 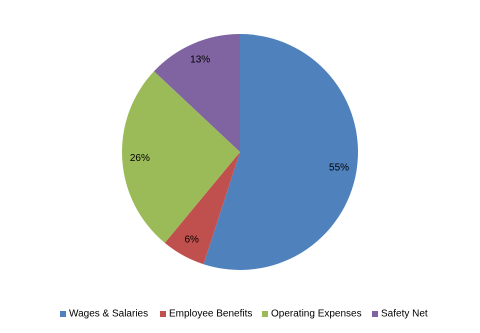 I want to click on legend-label: Wages & Salaries, so click(x=108, y=314).